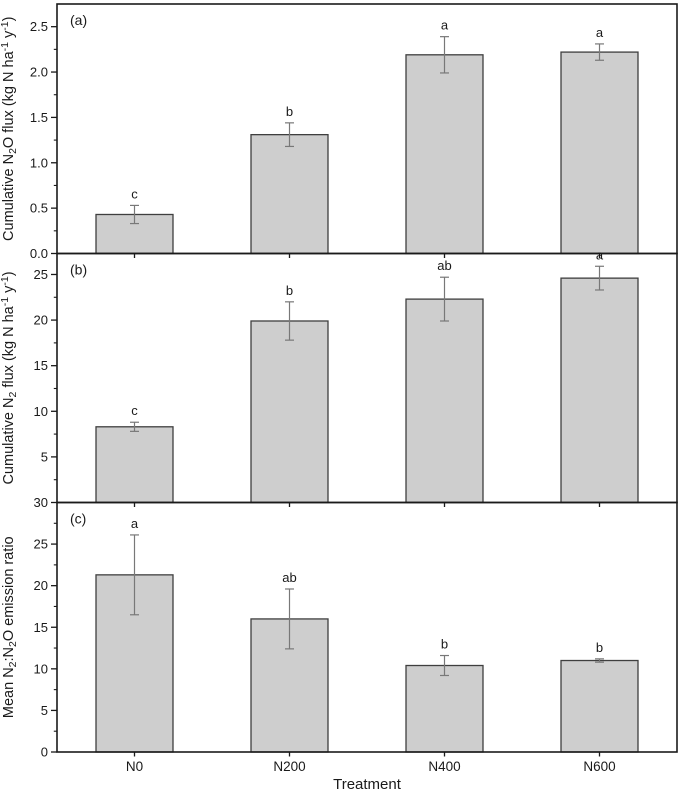  I want to click on y-tick-label: 30, so click(41, 502).